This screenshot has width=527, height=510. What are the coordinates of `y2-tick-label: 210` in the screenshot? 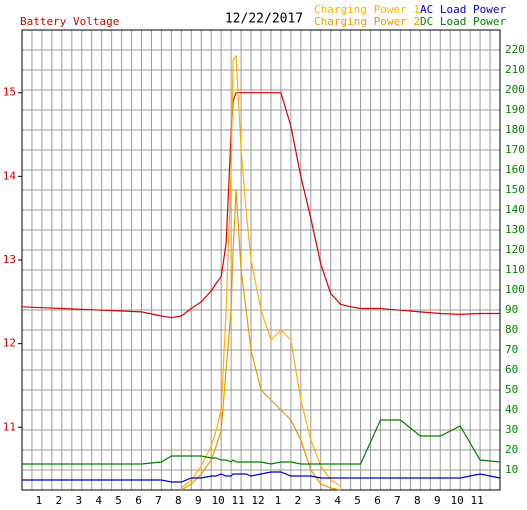 It's located at (515, 69).